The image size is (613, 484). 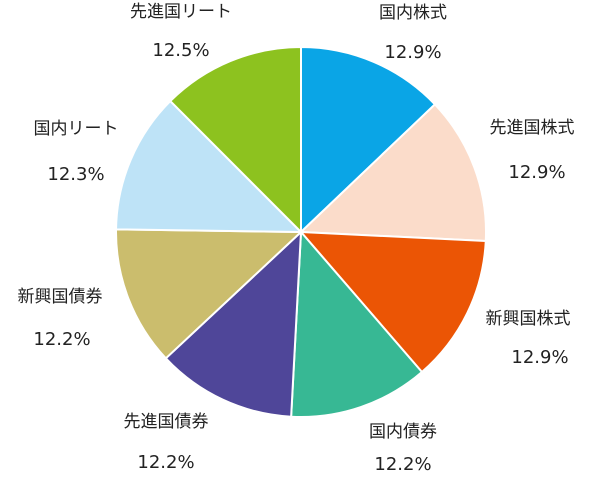 I want to click on slice-value-label-7: 12.3%, so click(x=75, y=174).